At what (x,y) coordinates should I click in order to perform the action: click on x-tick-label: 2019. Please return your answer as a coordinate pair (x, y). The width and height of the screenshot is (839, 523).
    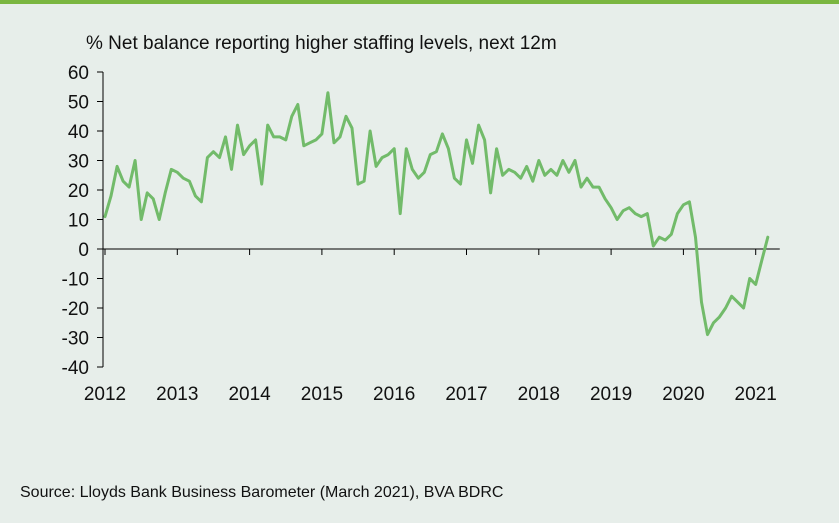
    Looking at the image, I should click on (611, 394).